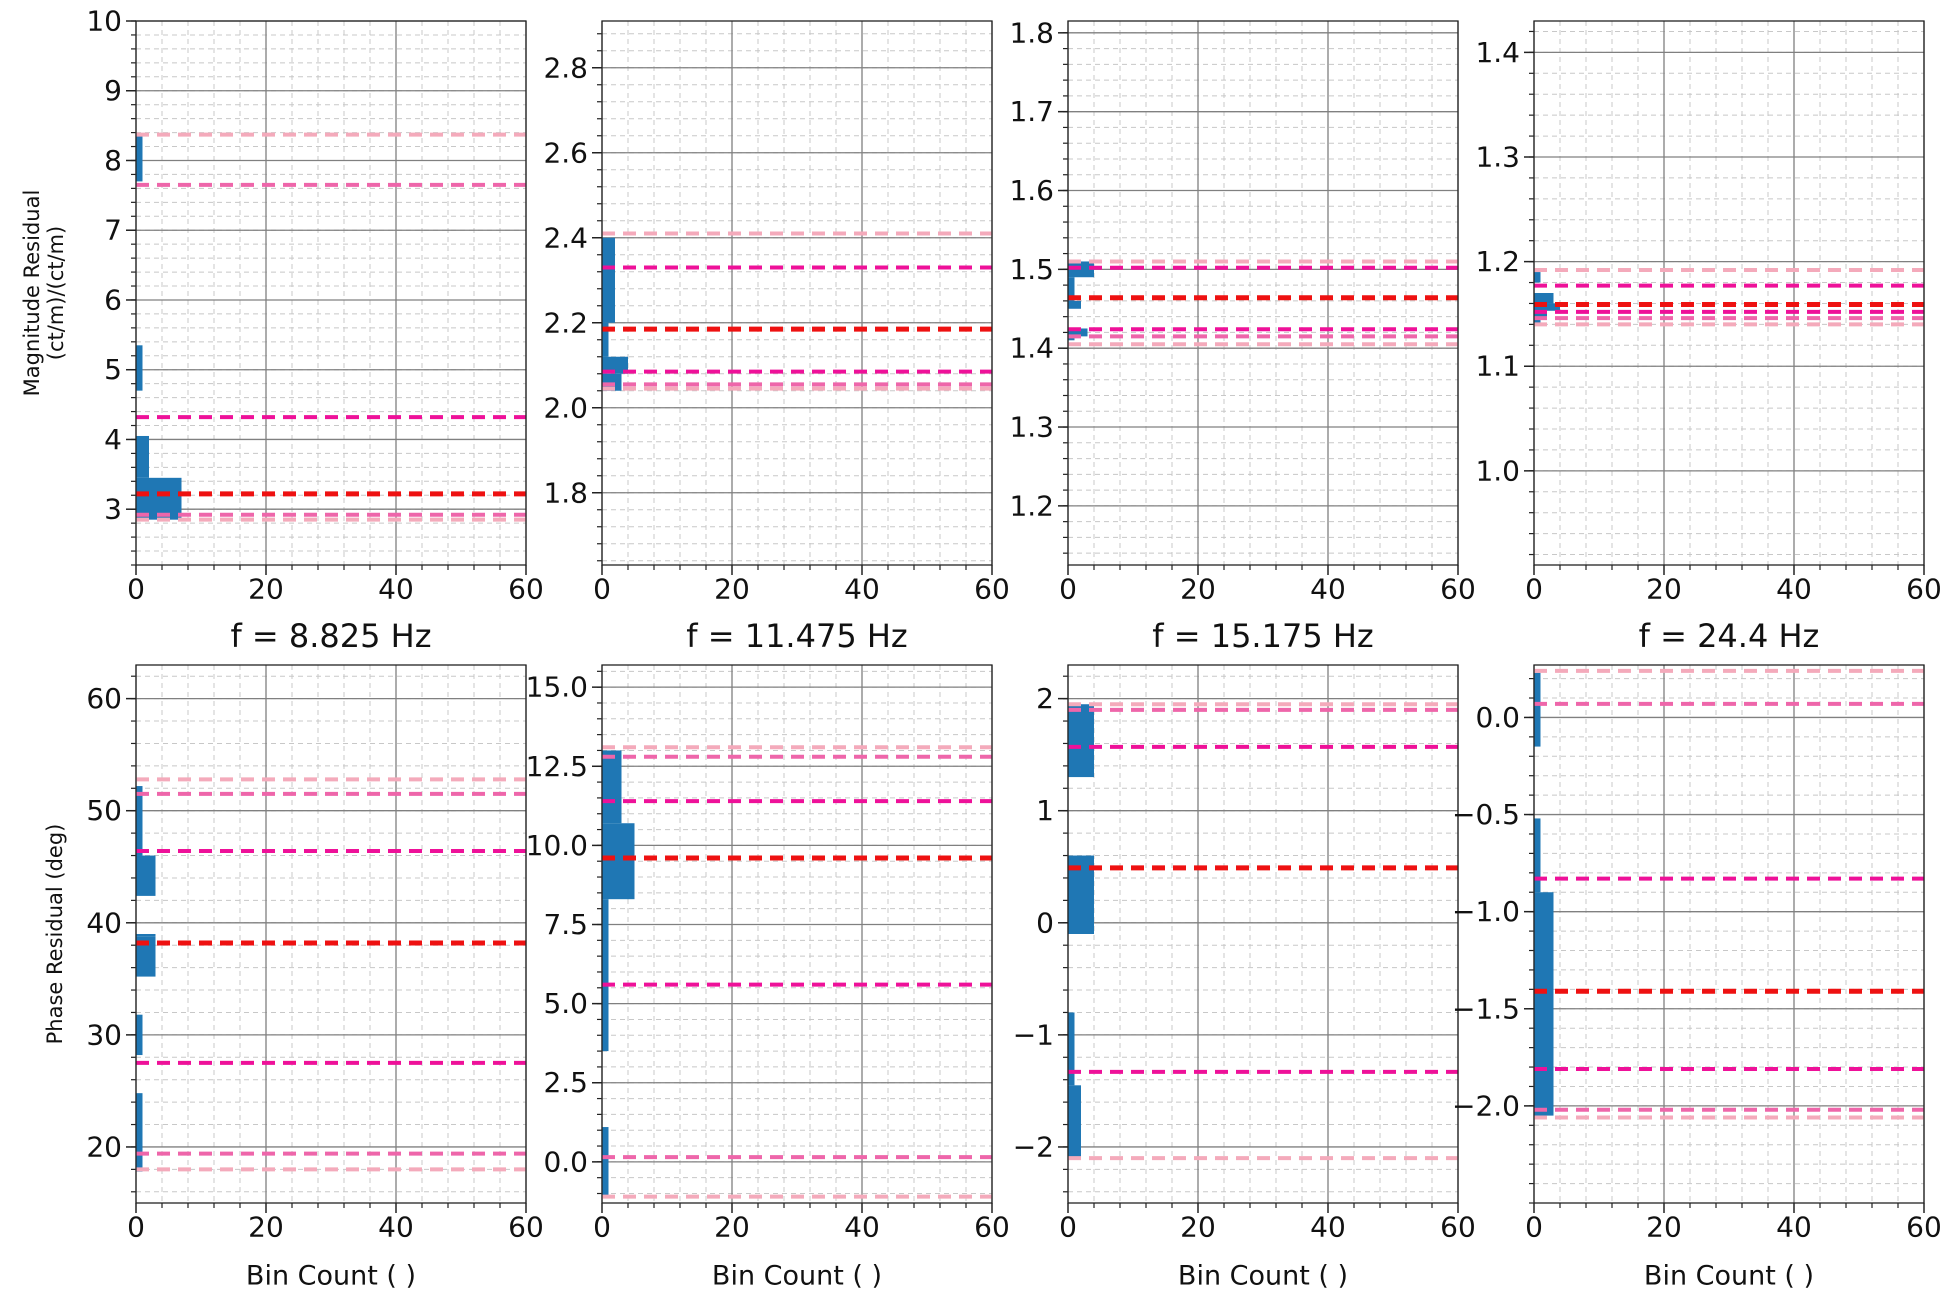 The height and width of the screenshot is (1295, 1946). I want to click on panel-title: f = 15.175 Hz, so click(1262, 636).